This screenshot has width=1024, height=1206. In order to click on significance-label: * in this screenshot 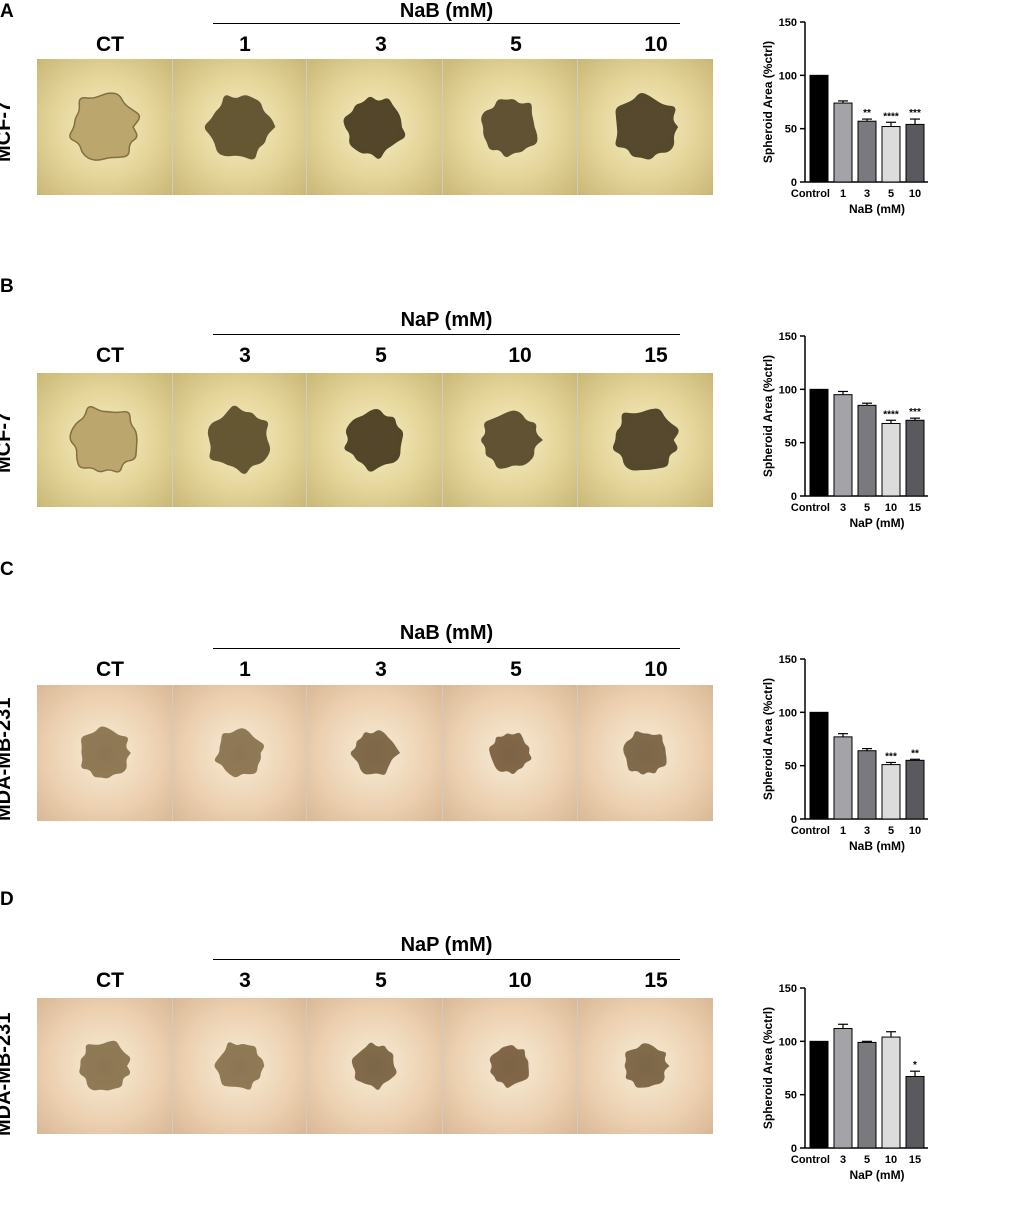, I will do `click(915, 1065)`.